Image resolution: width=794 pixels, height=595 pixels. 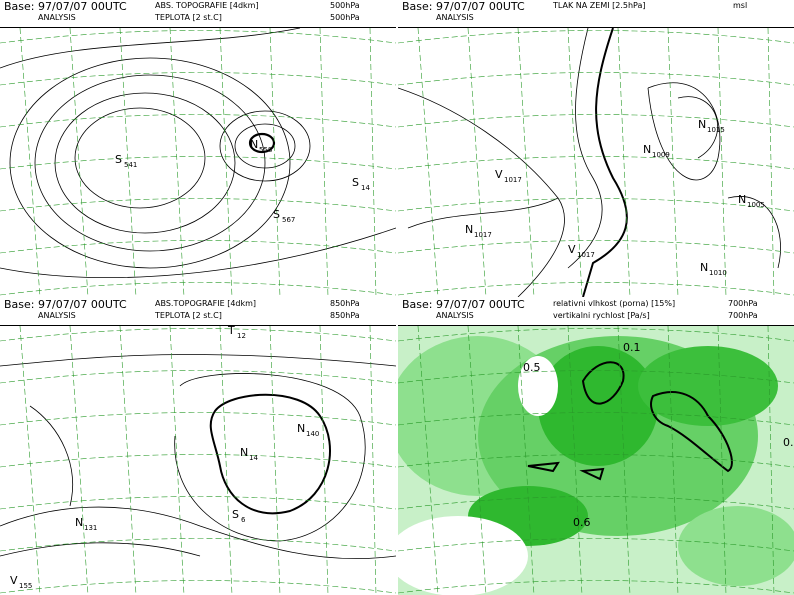 What do you see at coordinates (206, 303) in the screenshot?
I see `title: ABS.TOPOGRAFIE [4dkm]` at bounding box center [206, 303].